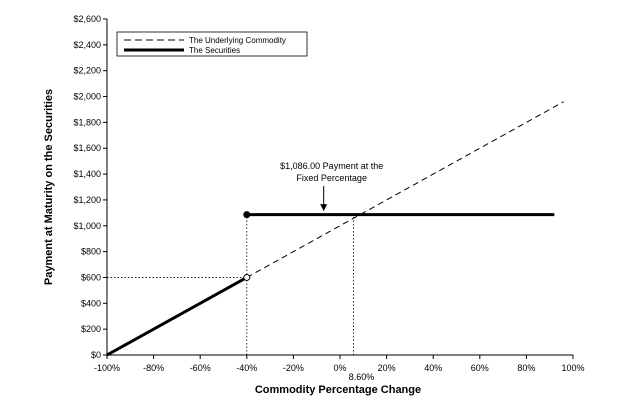 This screenshot has height=419, width=633. I want to click on x-tick-label: -80%, so click(153, 368).